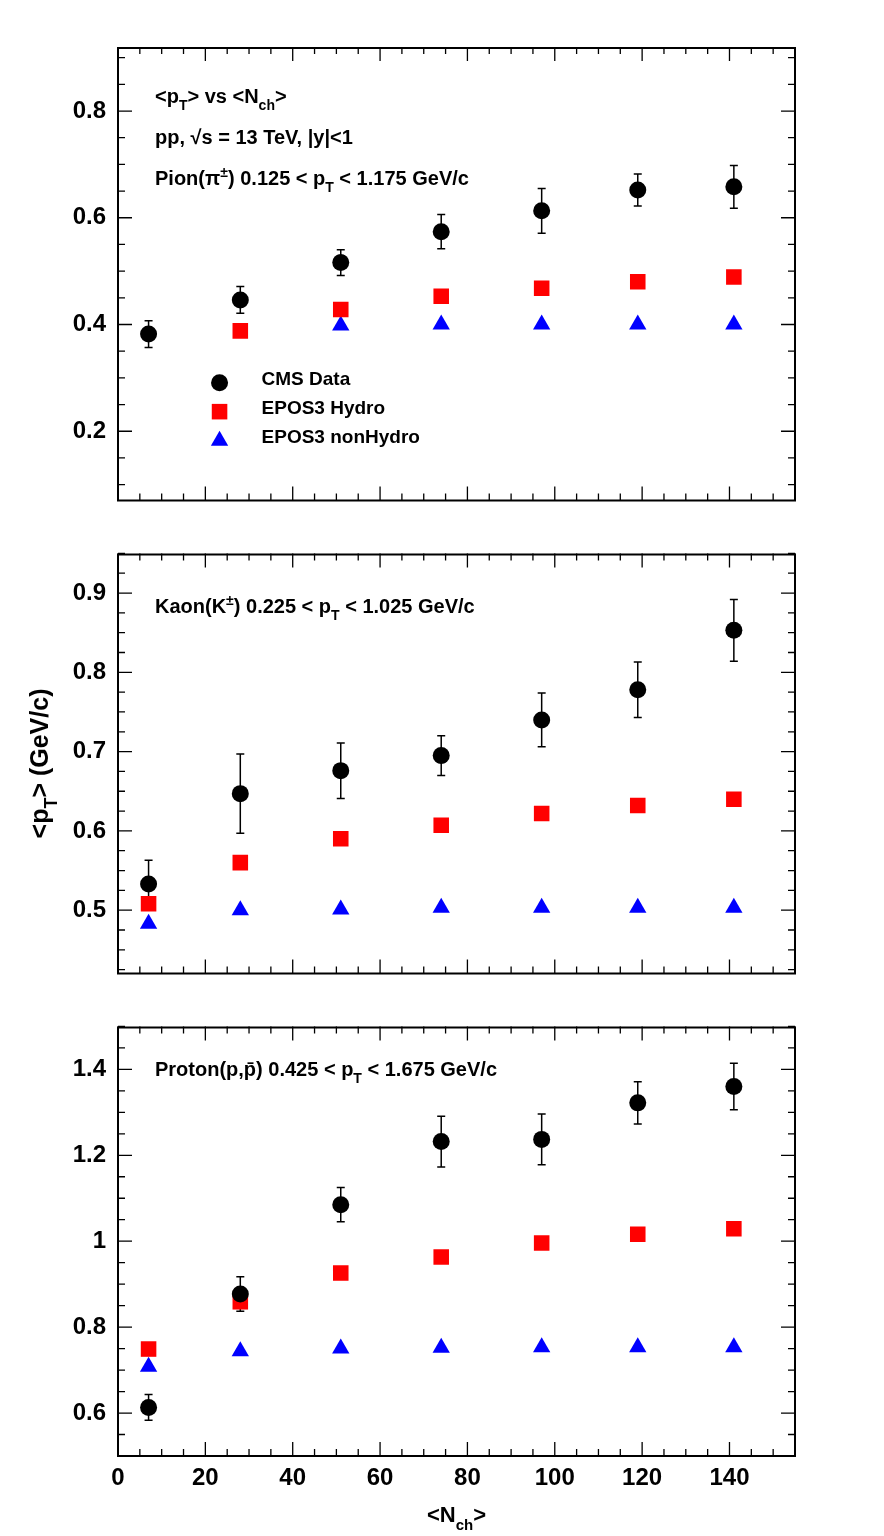 The image size is (884, 1536). I want to click on y-tick-label: 0.9, so click(89, 591).